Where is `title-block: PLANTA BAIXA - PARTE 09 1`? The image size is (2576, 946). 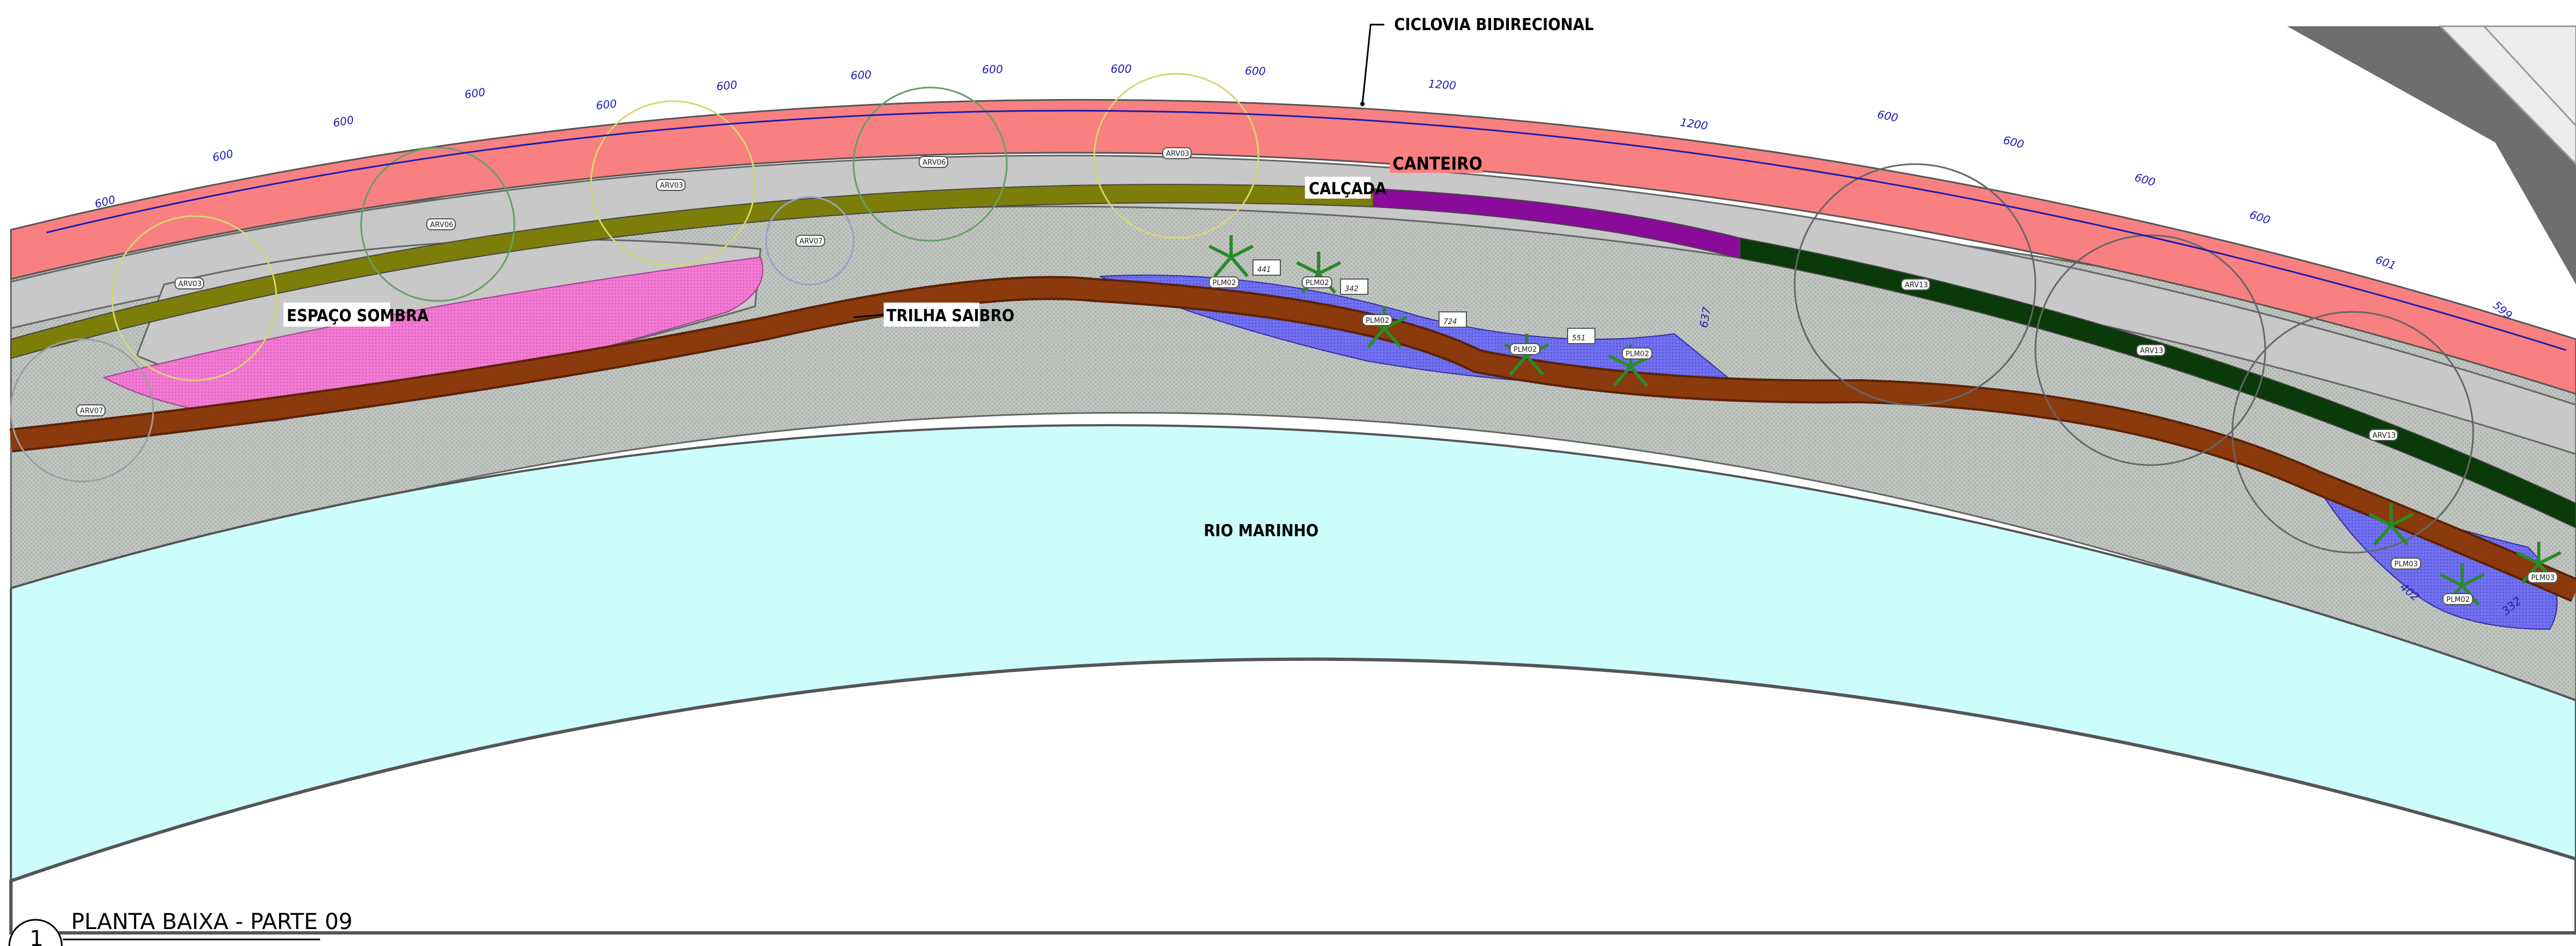 title-block: PLANTA BAIXA - PARTE 09 1 is located at coordinates (180, 927).